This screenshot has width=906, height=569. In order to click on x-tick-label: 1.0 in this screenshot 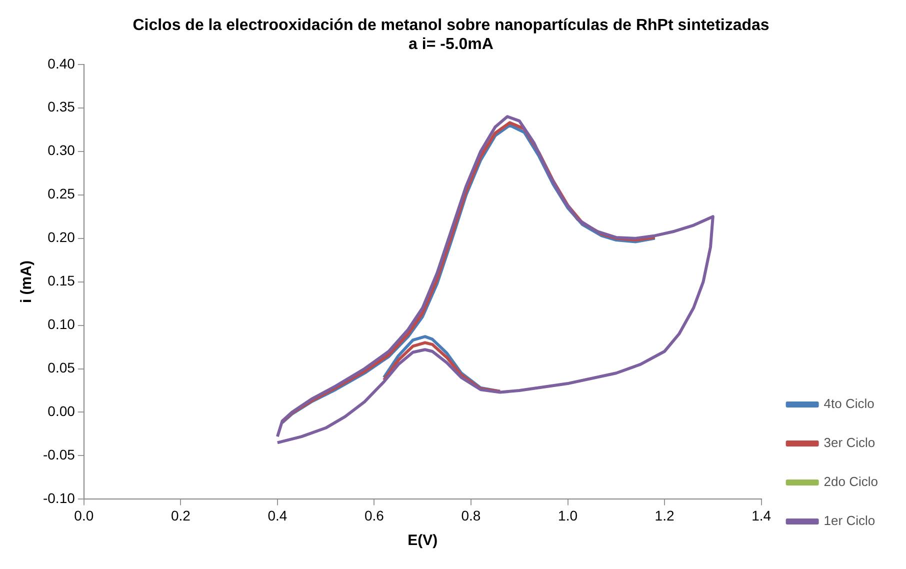, I will do `click(568, 515)`.